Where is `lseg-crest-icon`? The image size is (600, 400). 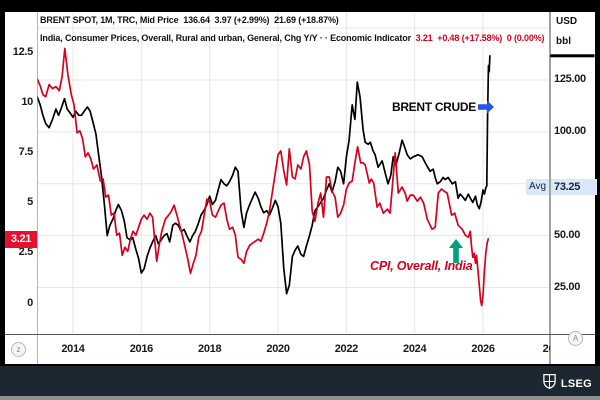 lseg-crest-icon is located at coordinates (549, 384).